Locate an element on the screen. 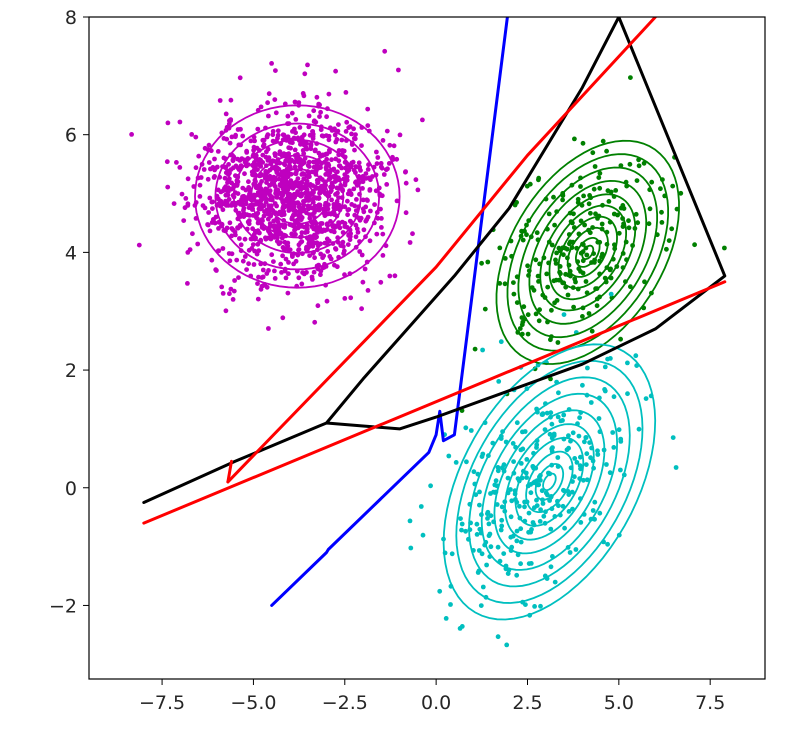 This screenshot has width=793, height=730. y-tick-label: 2 is located at coordinates (71, 371).